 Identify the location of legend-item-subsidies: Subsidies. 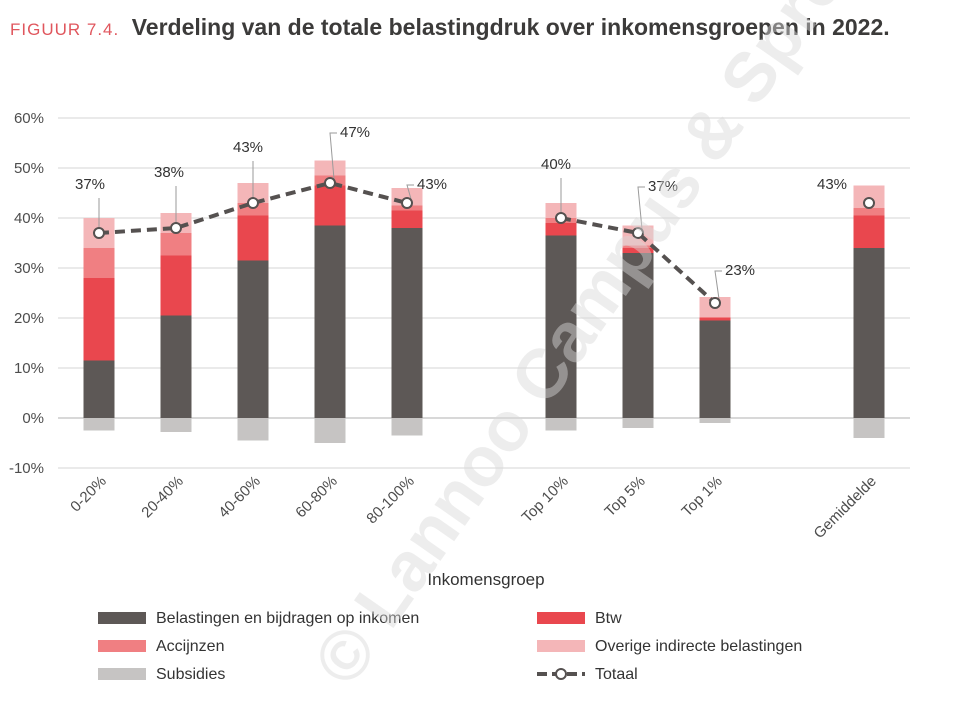
(161, 674).